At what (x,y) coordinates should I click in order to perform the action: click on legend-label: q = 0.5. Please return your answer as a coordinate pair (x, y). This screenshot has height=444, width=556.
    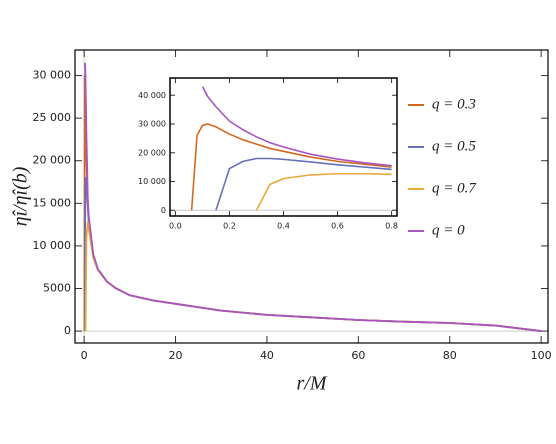
    Looking at the image, I should click on (454, 146).